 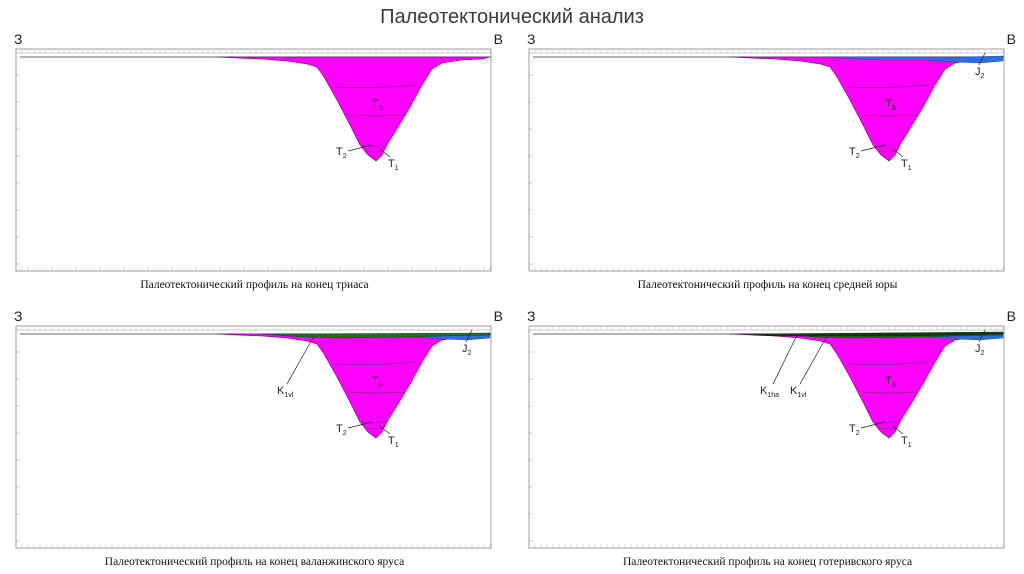 I want to click on triassic-basin, so click(x=353, y=109).